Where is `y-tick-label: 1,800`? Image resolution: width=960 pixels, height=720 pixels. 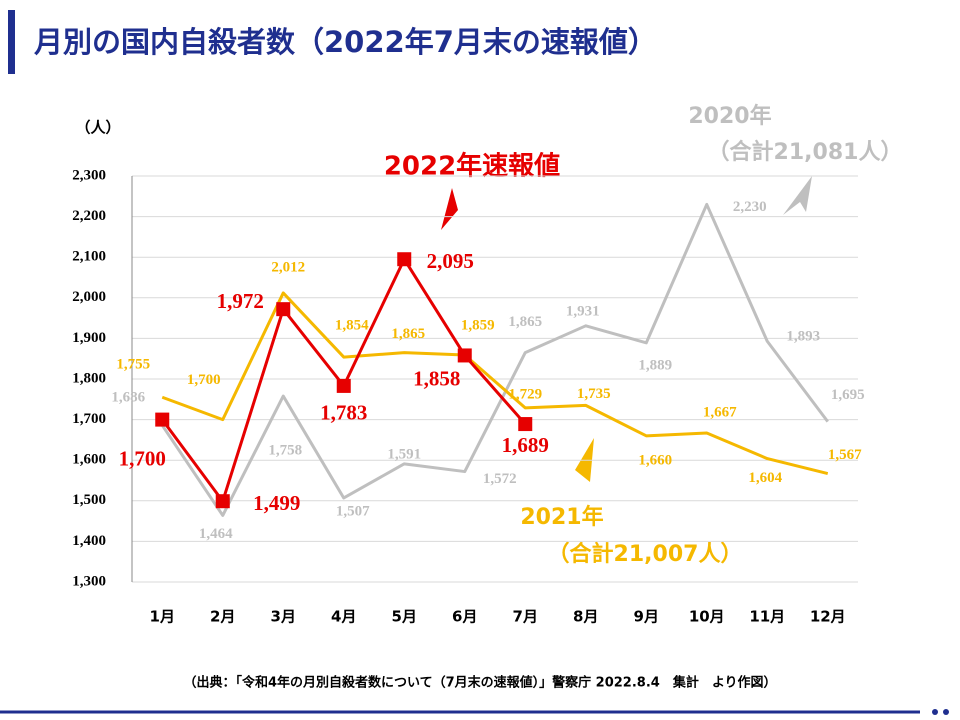 y-tick-label: 1,800 is located at coordinates (89, 378).